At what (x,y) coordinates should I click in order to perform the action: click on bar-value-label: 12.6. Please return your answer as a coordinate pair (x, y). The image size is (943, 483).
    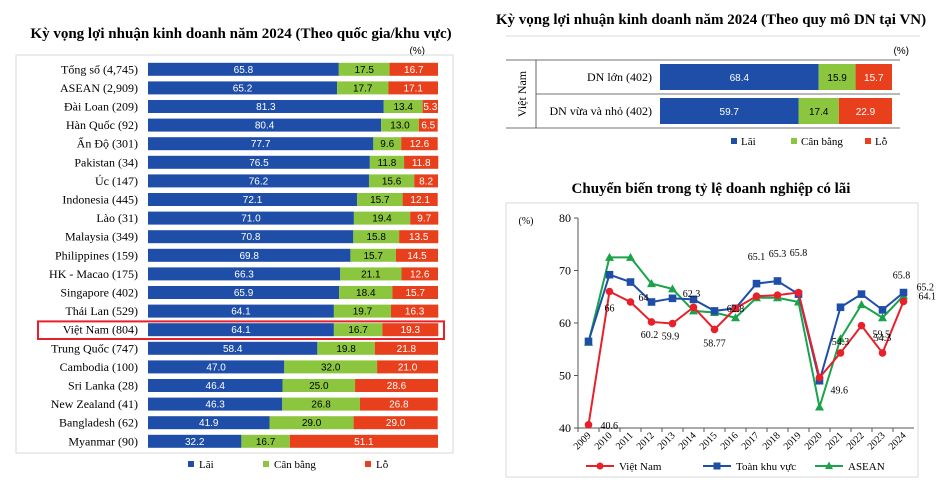
    Looking at the image, I should click on (420, 274).